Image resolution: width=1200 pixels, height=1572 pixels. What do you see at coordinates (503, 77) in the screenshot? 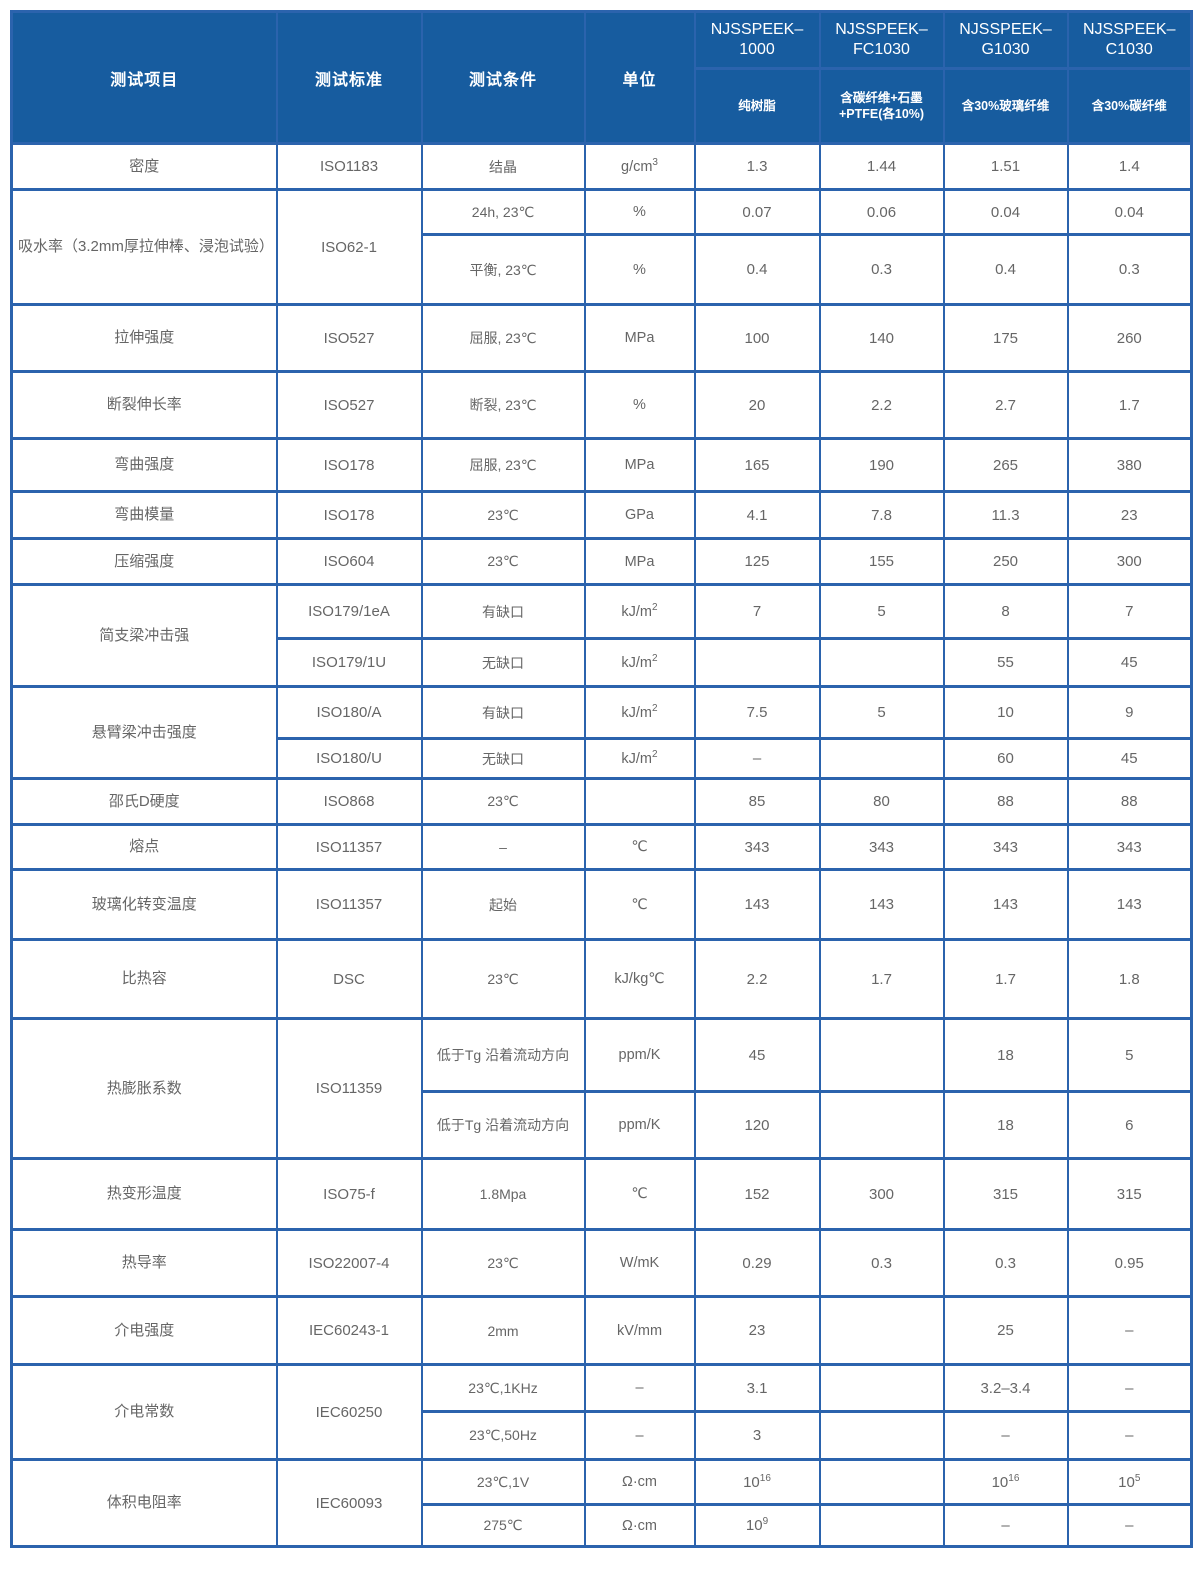
I see `col-header-test-condition: 测试条件` at bounding box center [503, 77].